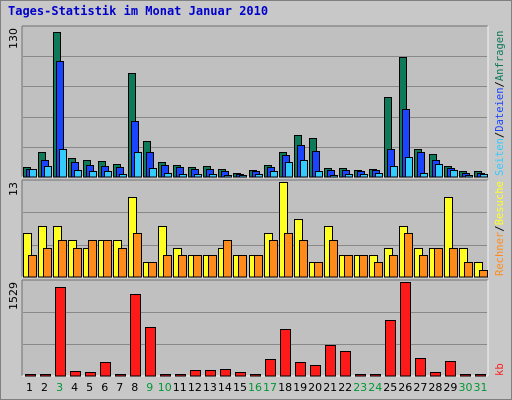  Describe the element at coordinates (104, 387) in the screenshot. I see `x-tick-label-day-6: 6` at that location.